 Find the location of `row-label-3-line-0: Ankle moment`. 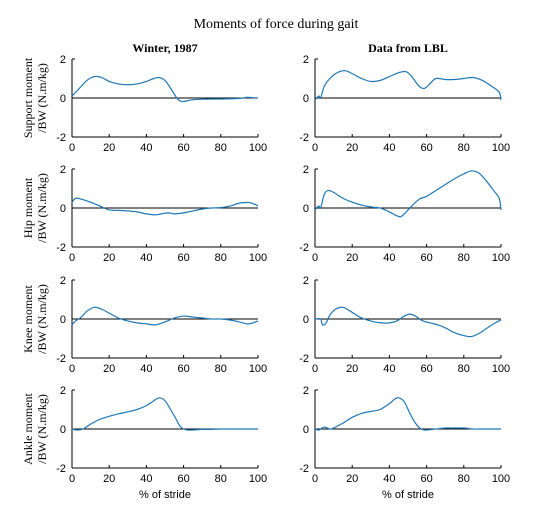

row-label-3-line-0: Ankle moment is located at coordinates (28, 429).